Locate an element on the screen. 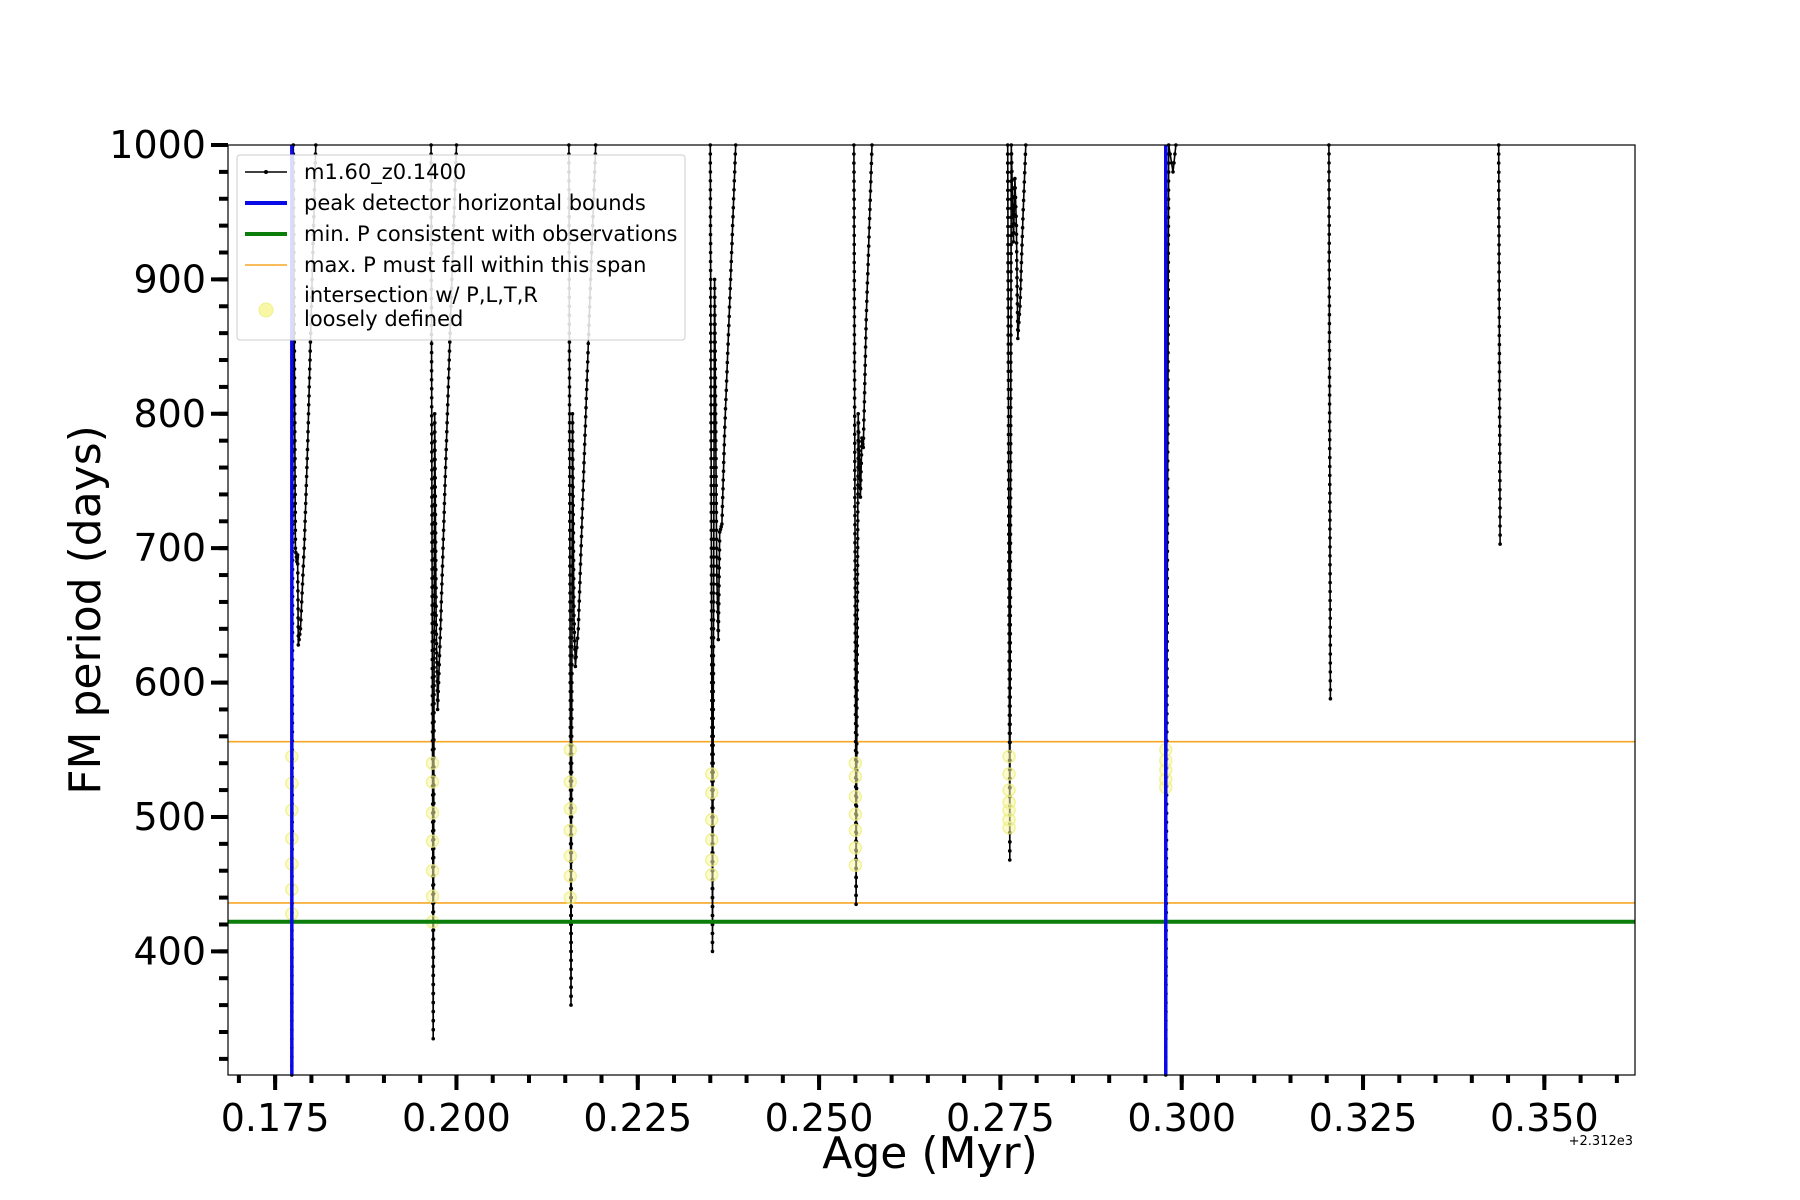  y-tick-label: 600 is located at coordinates (169, 683).